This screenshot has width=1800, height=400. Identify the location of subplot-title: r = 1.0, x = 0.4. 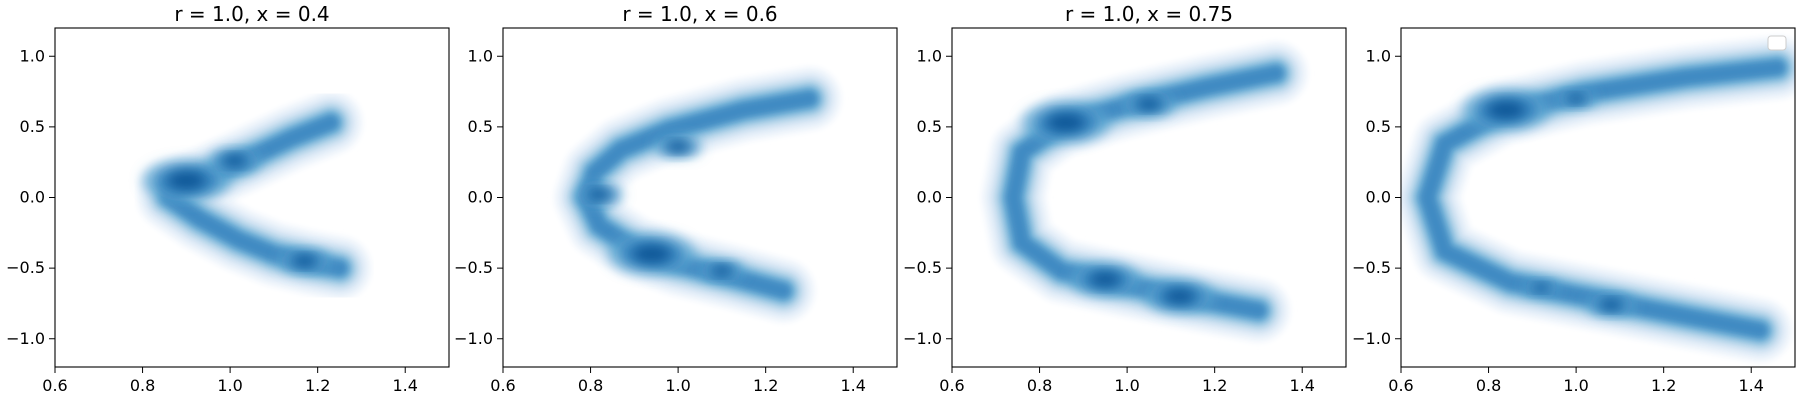
(251, 14).